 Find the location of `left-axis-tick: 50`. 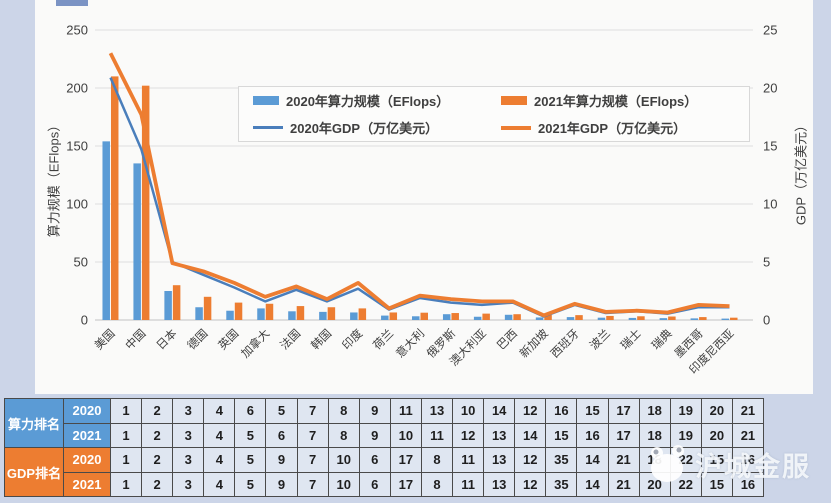

left-axis-tick: 50 is located at coordinates (81, 262).